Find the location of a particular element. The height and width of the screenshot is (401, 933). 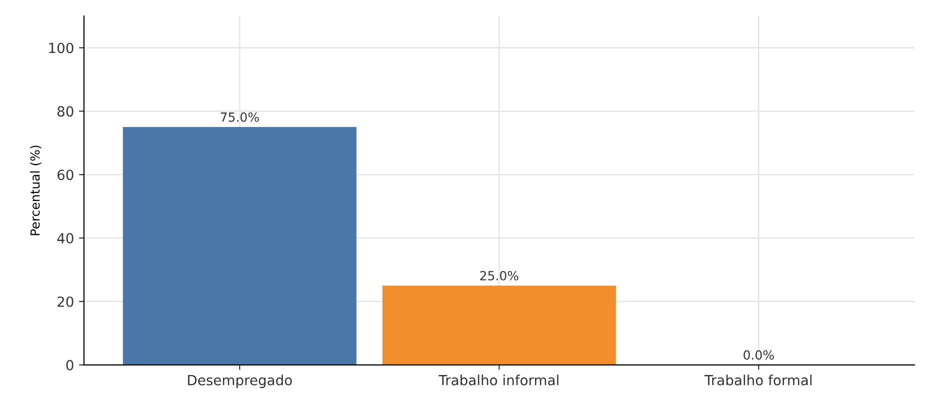

x-tick-label: Desempregado is located at coordinates (240, 381).